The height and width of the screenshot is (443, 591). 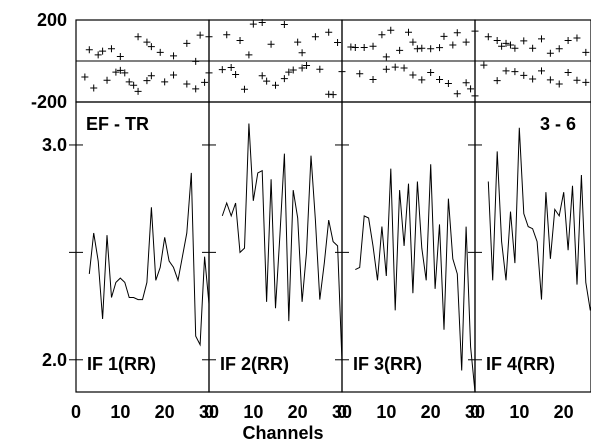 What do you see at coordinates (387, 364) in the screenshot?
I see `panel-label: IF 3(RR)` at bounding box center [387, 364].